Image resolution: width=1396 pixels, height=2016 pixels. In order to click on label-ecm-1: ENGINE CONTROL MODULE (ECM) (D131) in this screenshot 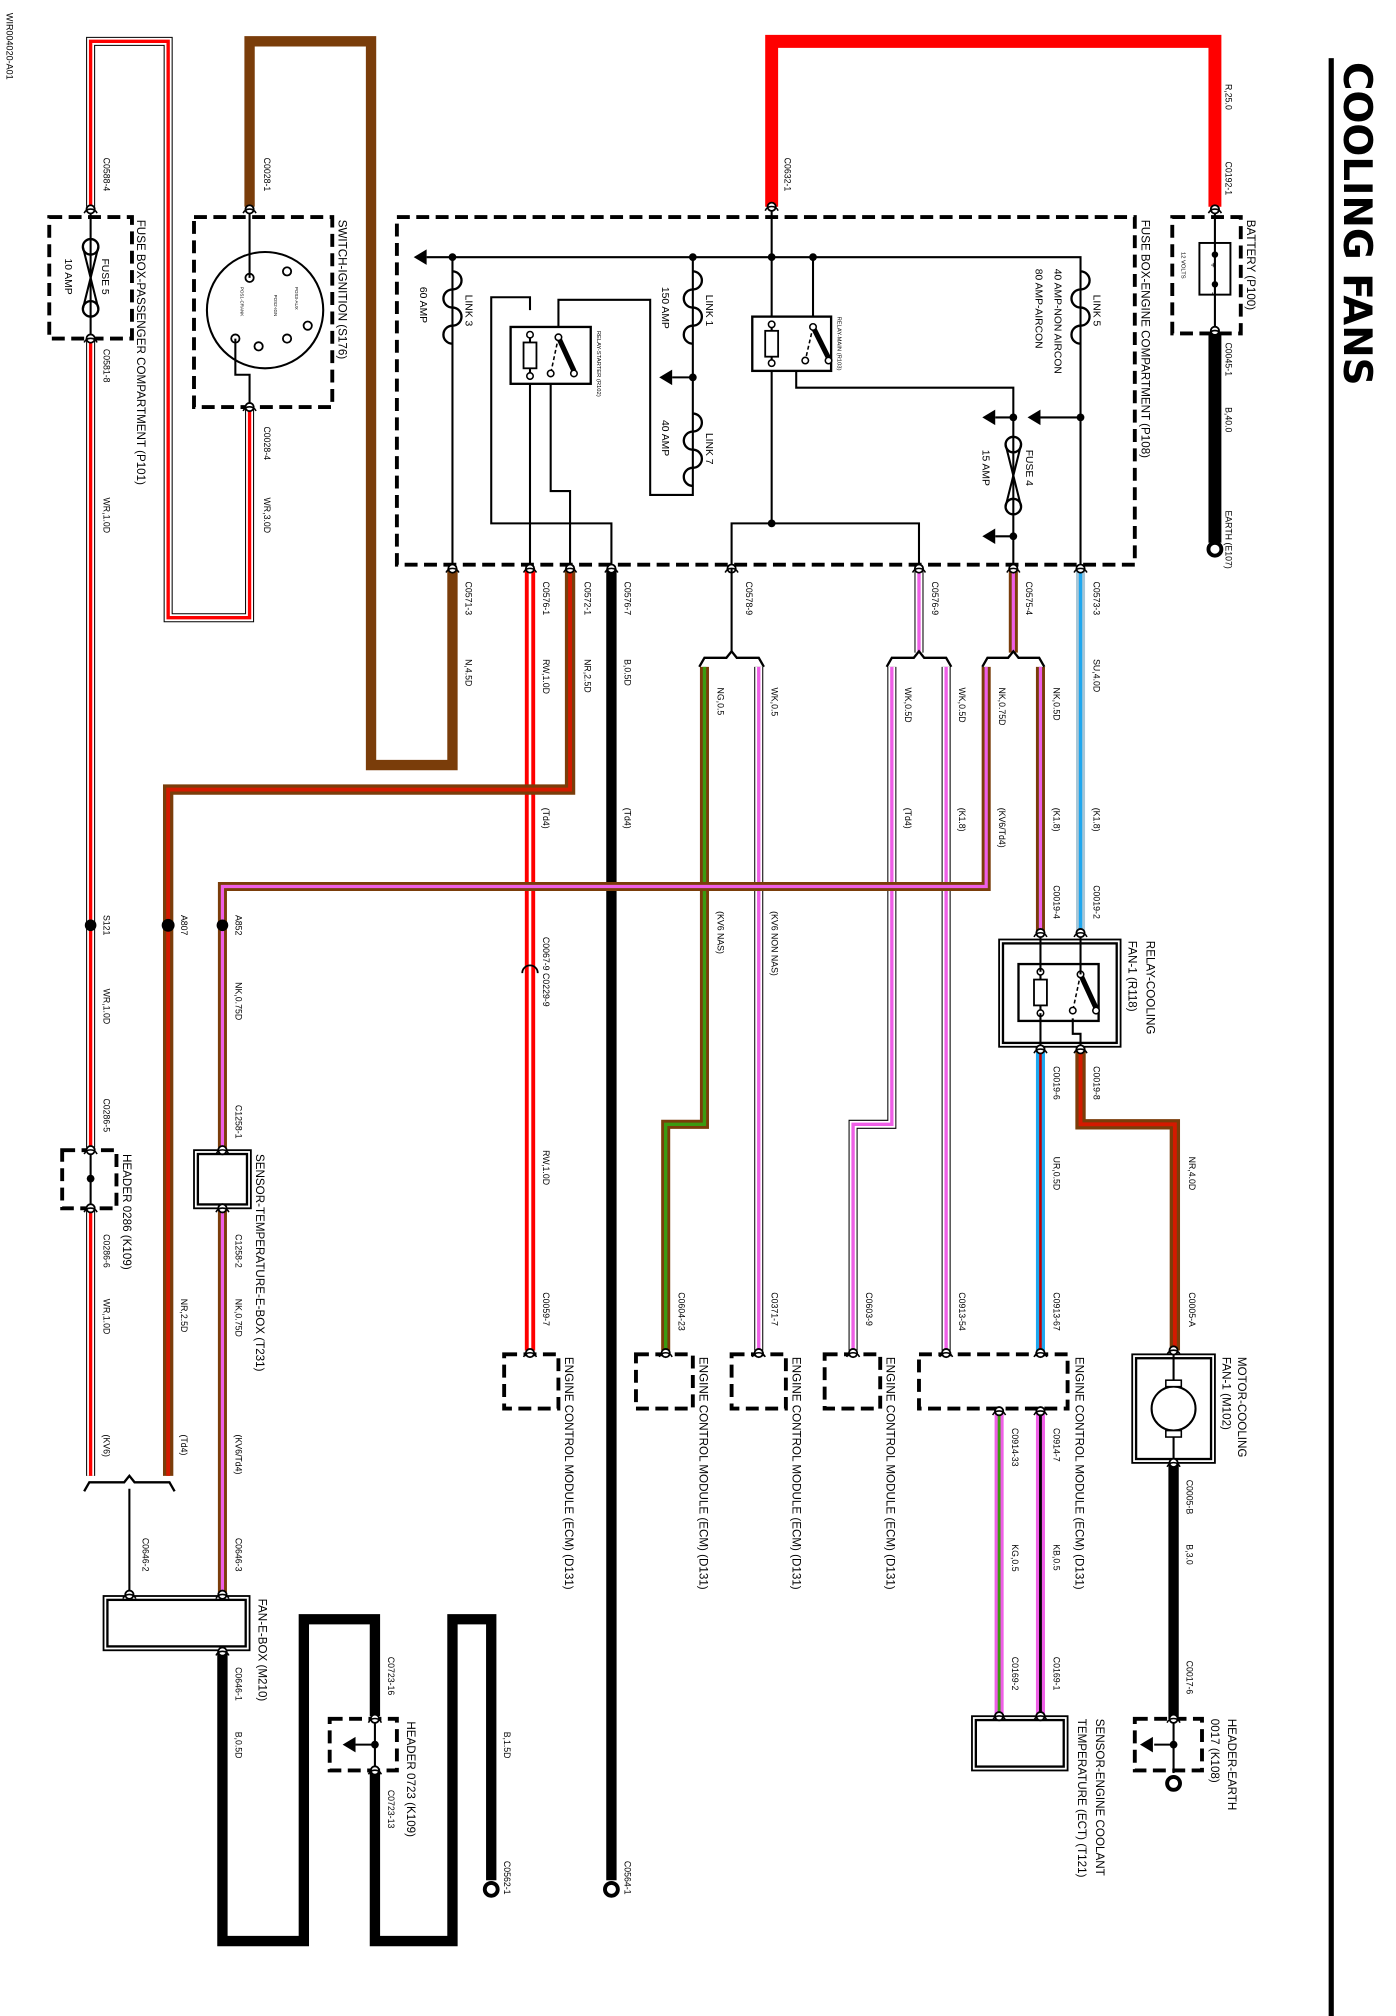, I will do `click(568, 1473)`.